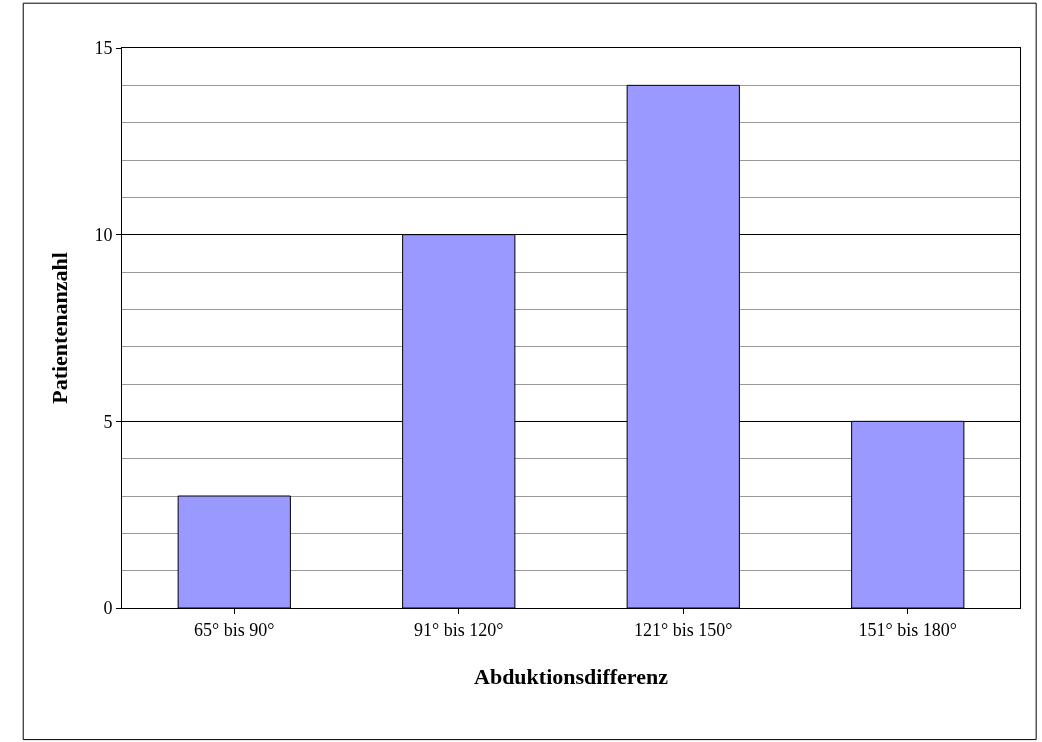  I want to click on y-tick-label: 0, so click(108, 608).